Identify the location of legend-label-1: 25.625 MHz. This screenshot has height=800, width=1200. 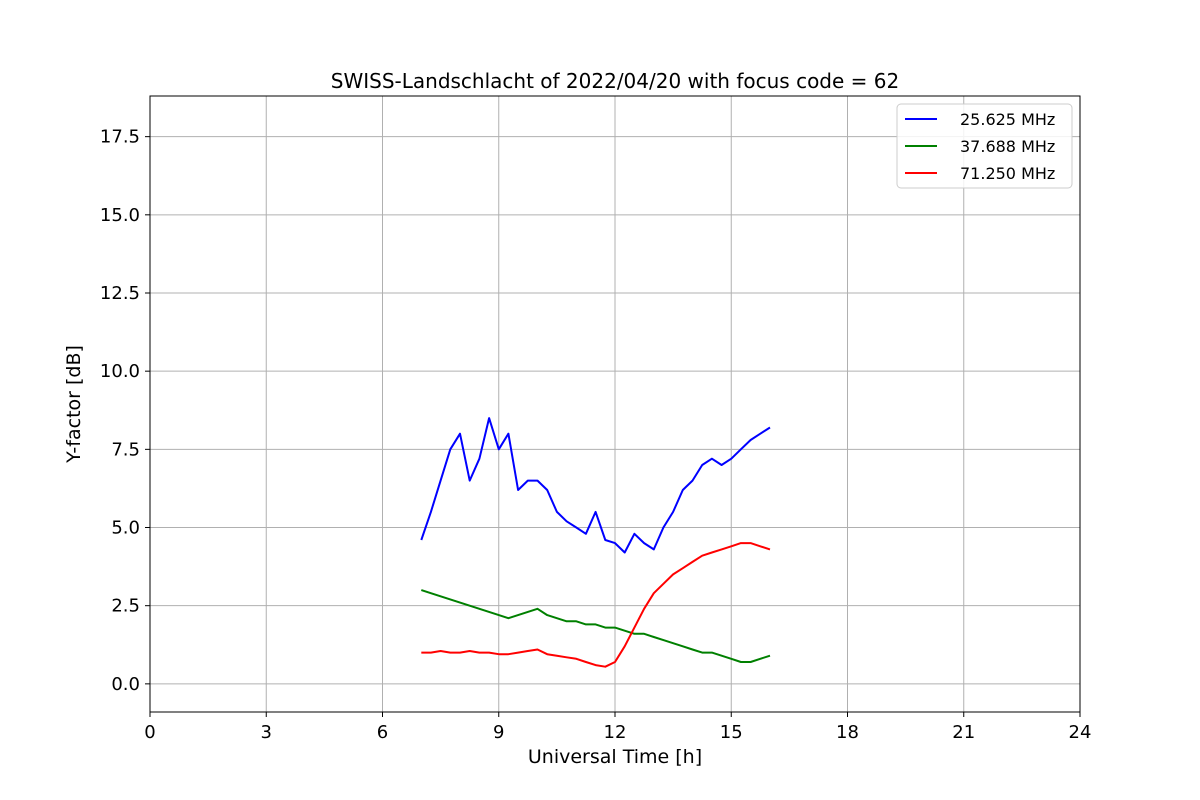
(1007, 119).